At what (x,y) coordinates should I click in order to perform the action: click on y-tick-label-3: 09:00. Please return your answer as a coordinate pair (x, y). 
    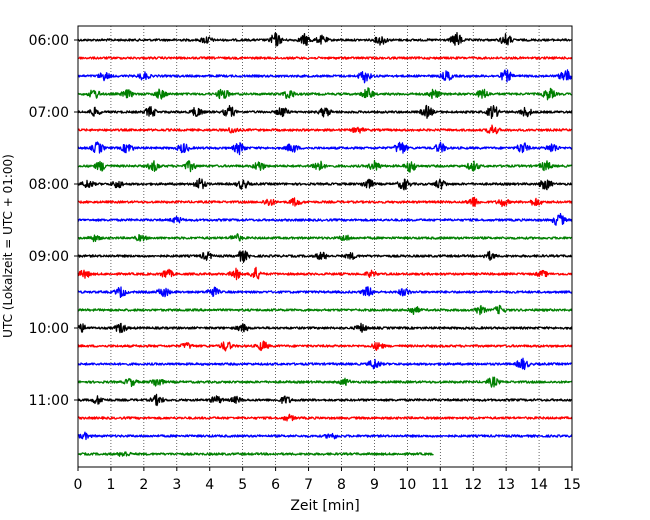
    Looking at the image, I should click on (49, 257).